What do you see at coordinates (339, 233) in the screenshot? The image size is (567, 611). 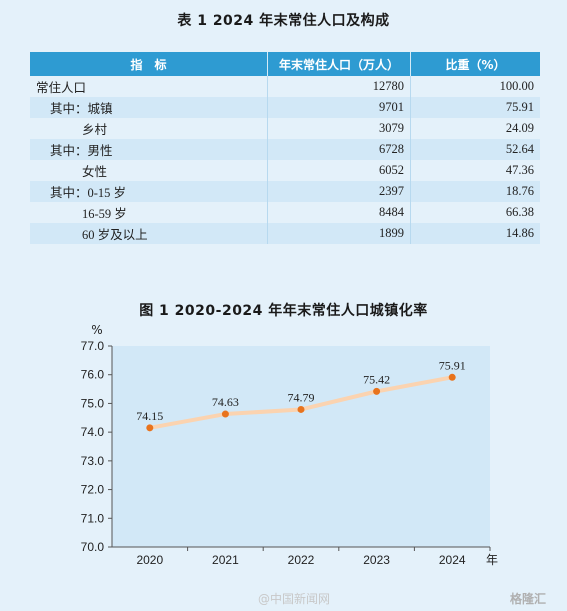 I see `row-population: 1899` at bounding box center [339, 233].